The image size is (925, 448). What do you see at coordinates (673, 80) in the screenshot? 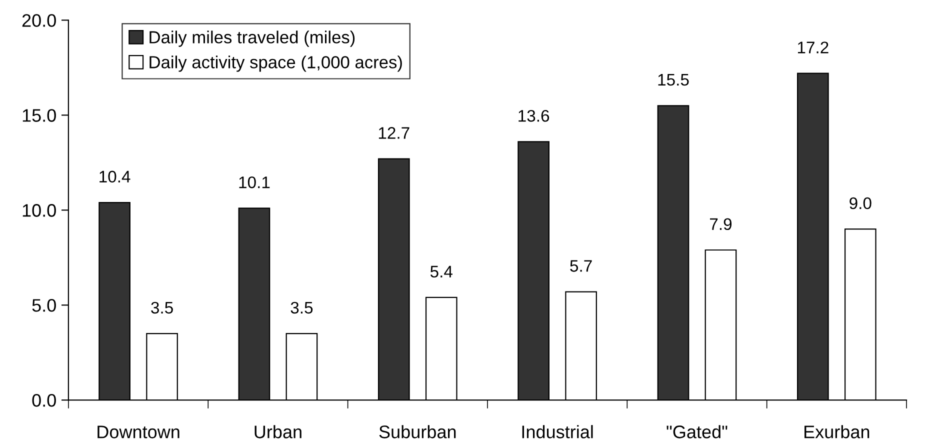
I see `data-label: 15.5` at bounding box center [673, 80].